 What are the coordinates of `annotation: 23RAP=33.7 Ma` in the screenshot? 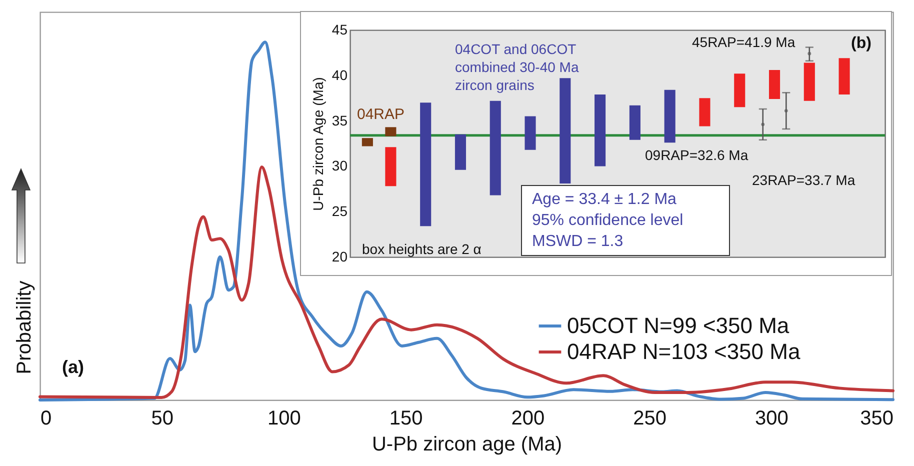 It's located at (804, 180).